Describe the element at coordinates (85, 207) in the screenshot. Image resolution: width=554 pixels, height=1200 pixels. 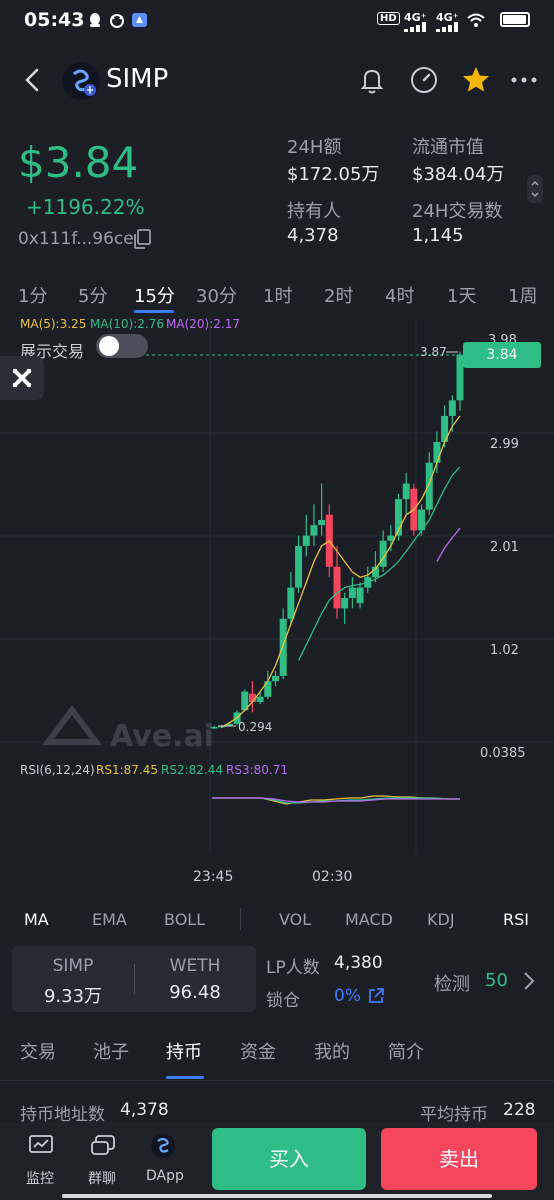
I see `price-change: +1196.22%` at that location.